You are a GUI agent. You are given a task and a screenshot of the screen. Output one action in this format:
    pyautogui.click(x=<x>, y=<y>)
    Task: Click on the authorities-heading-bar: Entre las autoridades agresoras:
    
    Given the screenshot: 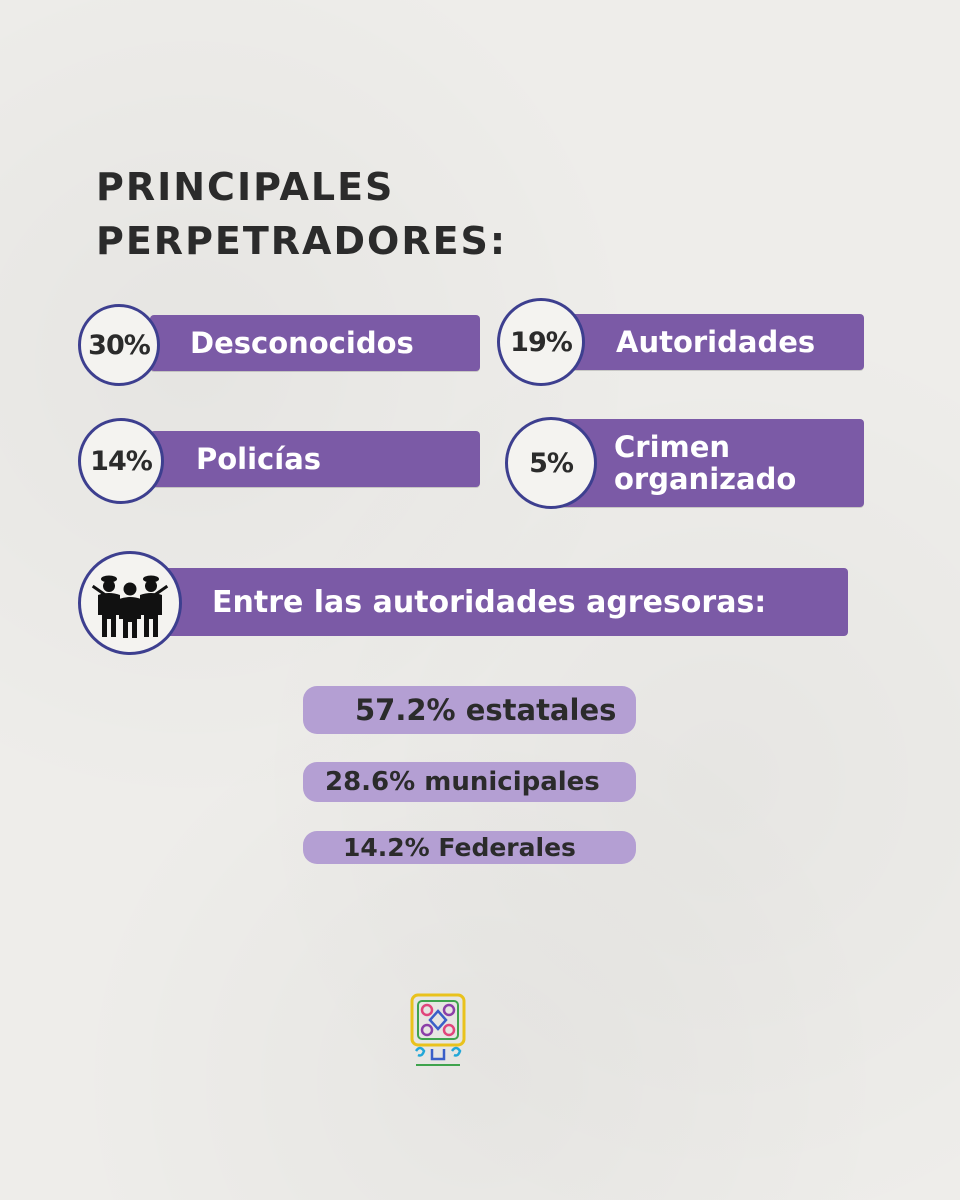 What is the action you would take?
    pyautogui.click(x=504, y=602)
    